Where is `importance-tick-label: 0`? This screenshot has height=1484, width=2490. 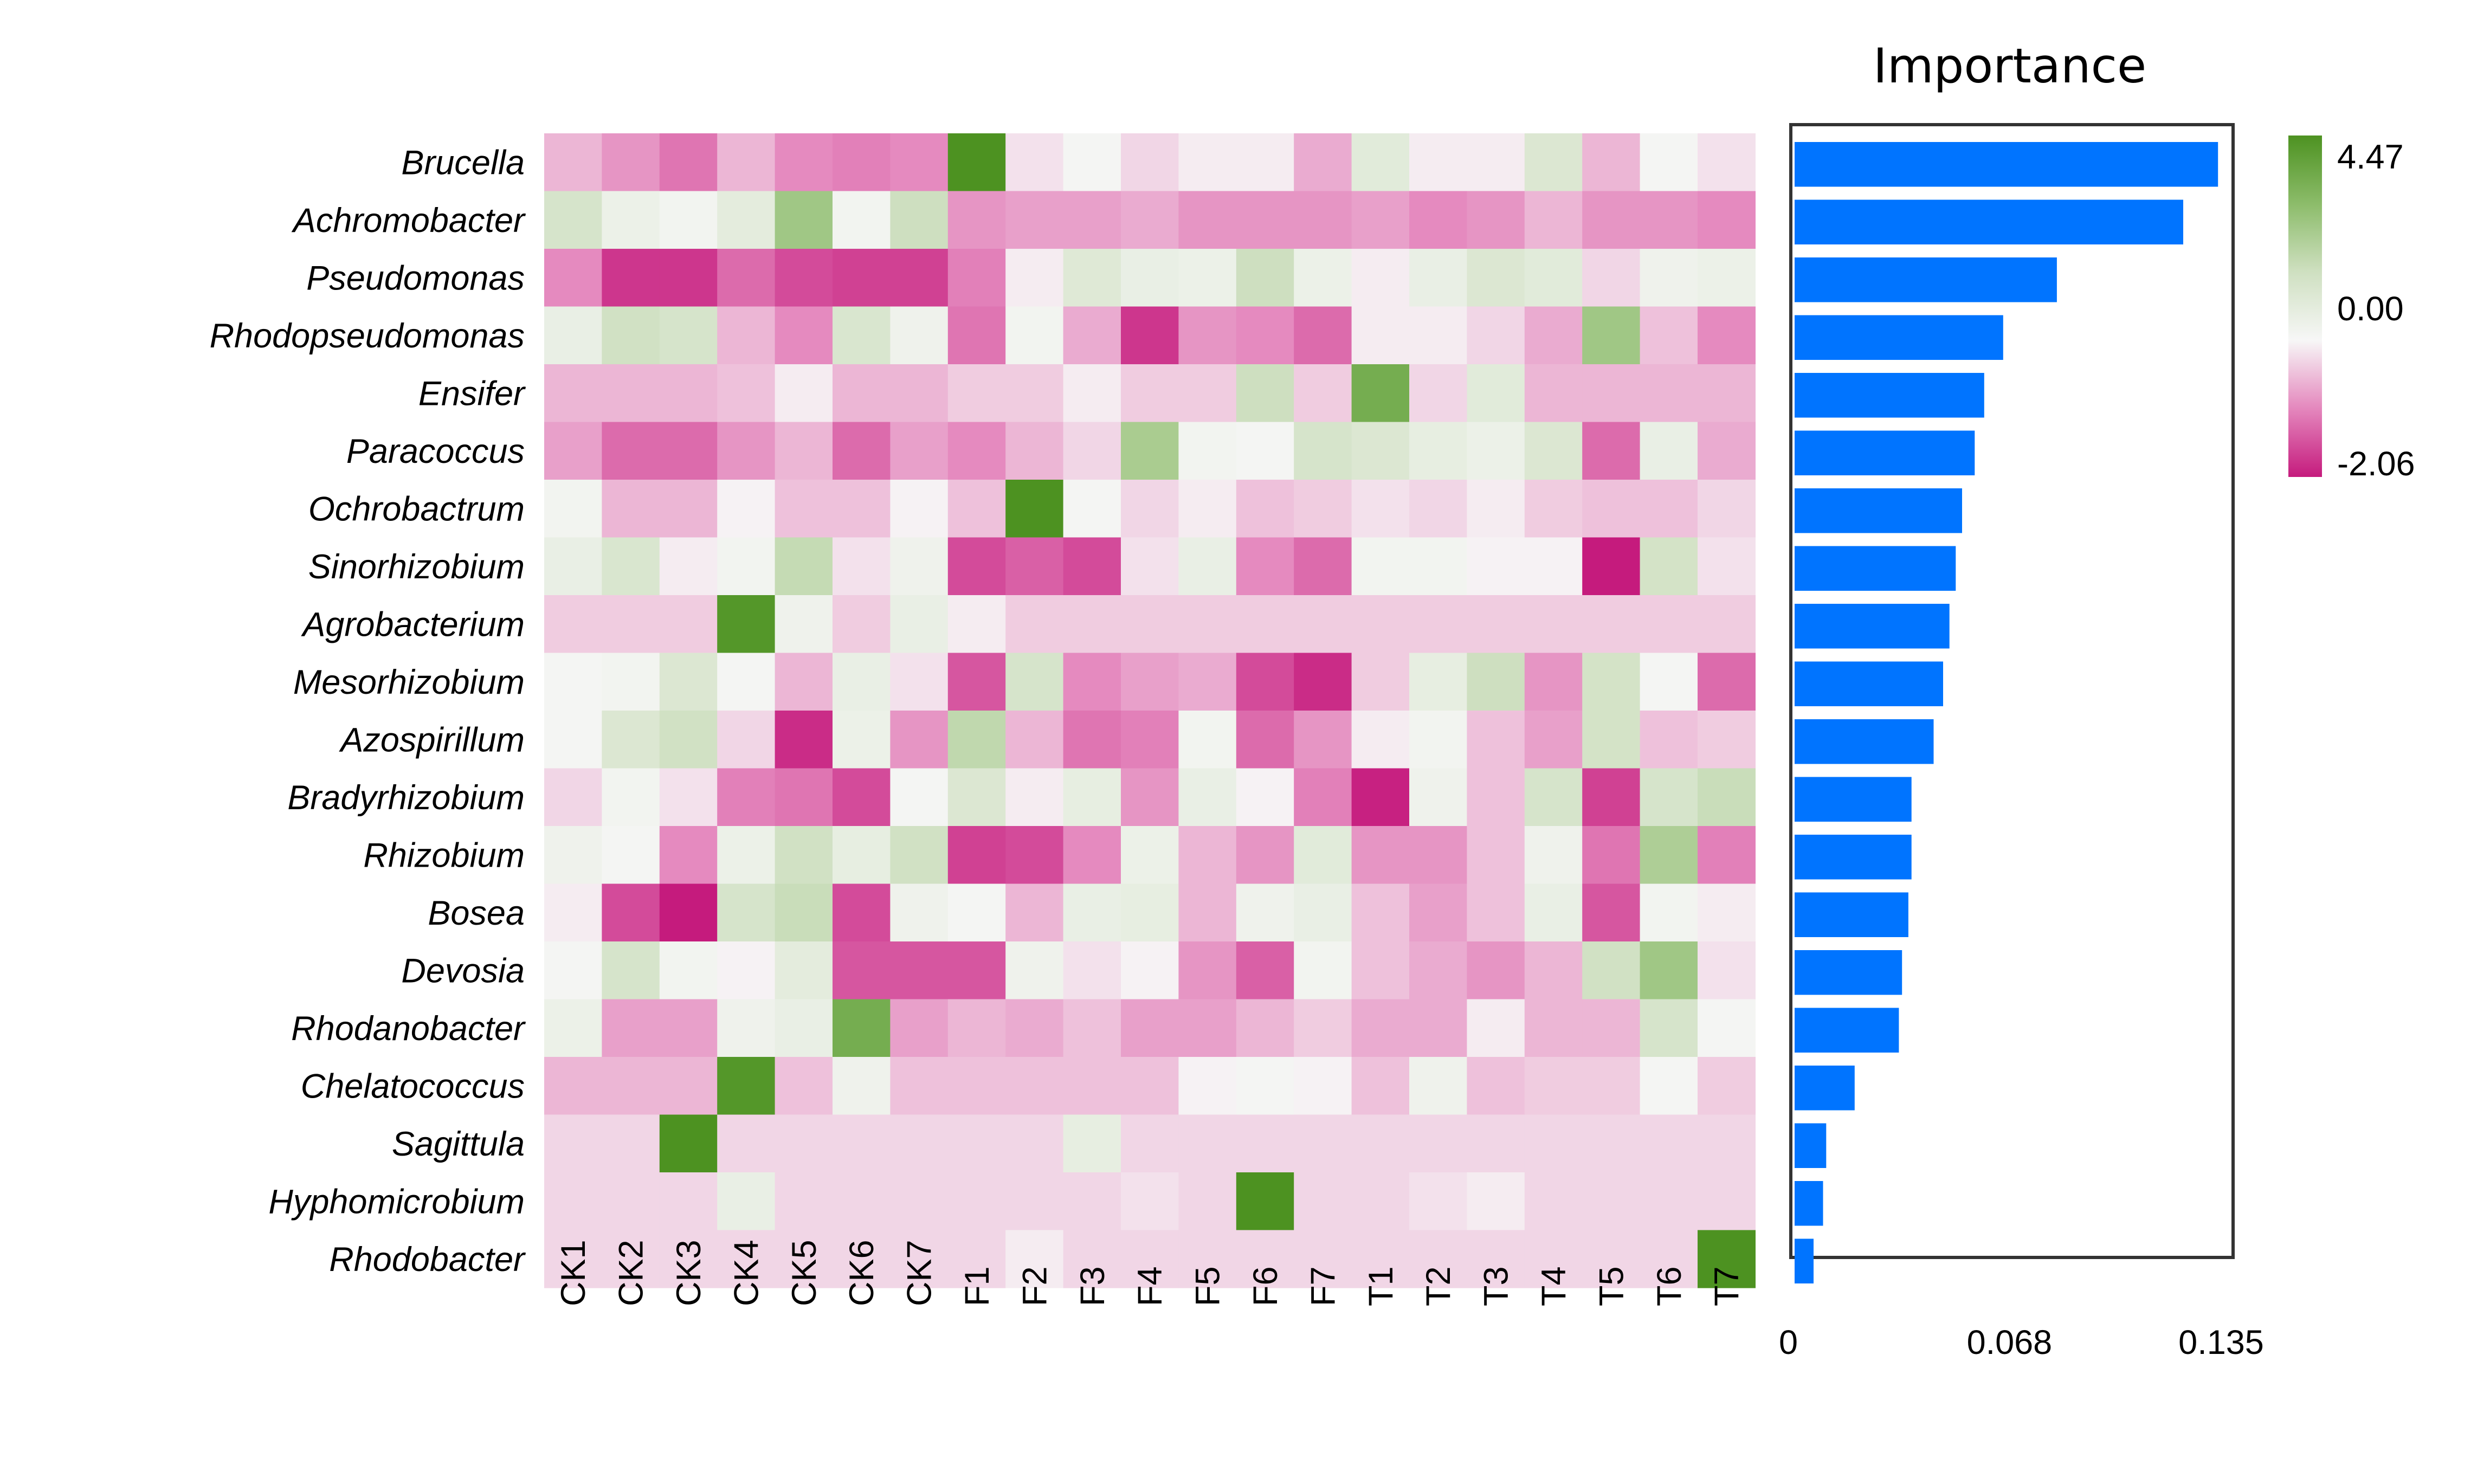
importance-tick-label: 0 is located at coordinates (1788, 1343).